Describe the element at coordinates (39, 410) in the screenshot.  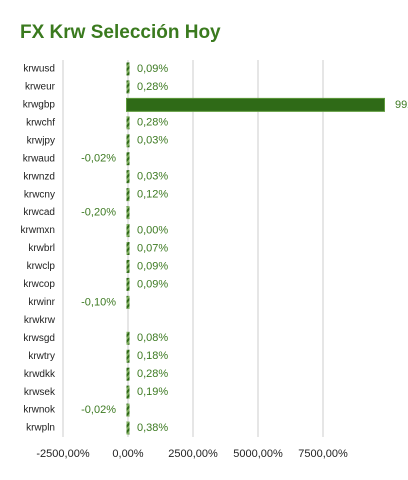
I see `y-tick-label: krwnok` at that location.